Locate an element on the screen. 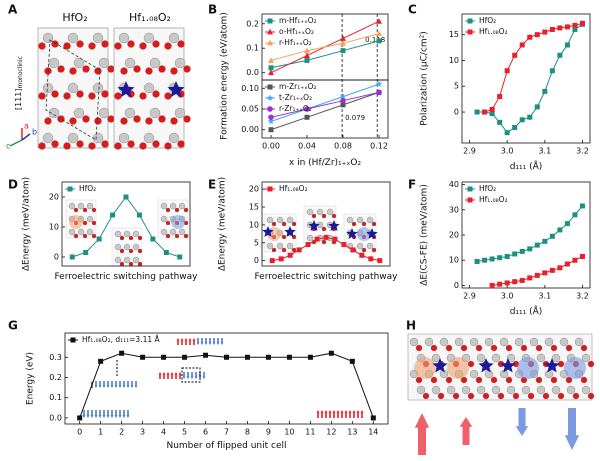 The width and height of the screenshot is (600, 461). y-tick-label: 0.2 is located at coordinates (55, 377).